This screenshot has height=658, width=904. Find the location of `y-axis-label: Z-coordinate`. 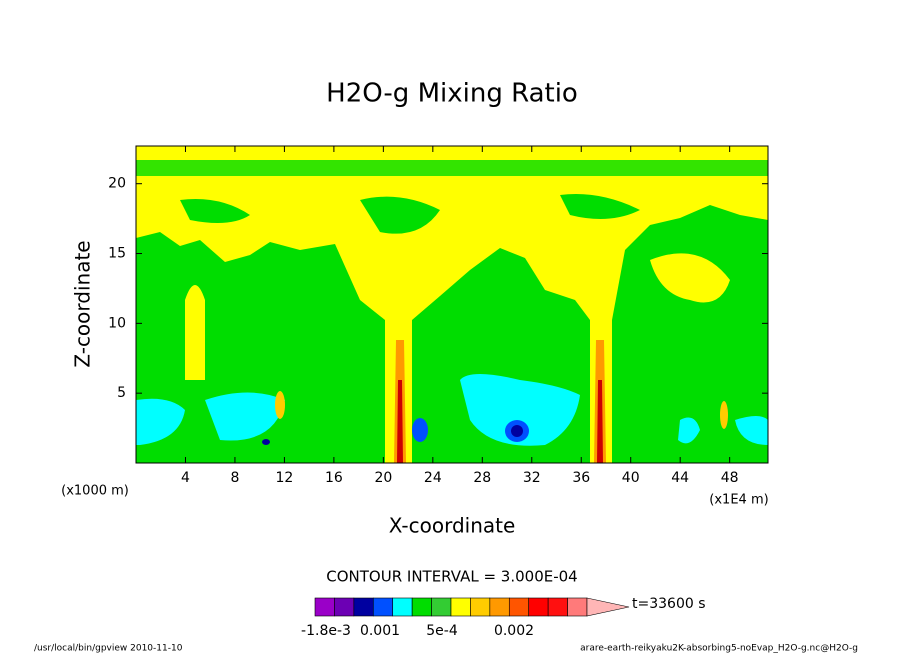

y-axis-label: Z-coordinate is located at coordinates (83, 303).